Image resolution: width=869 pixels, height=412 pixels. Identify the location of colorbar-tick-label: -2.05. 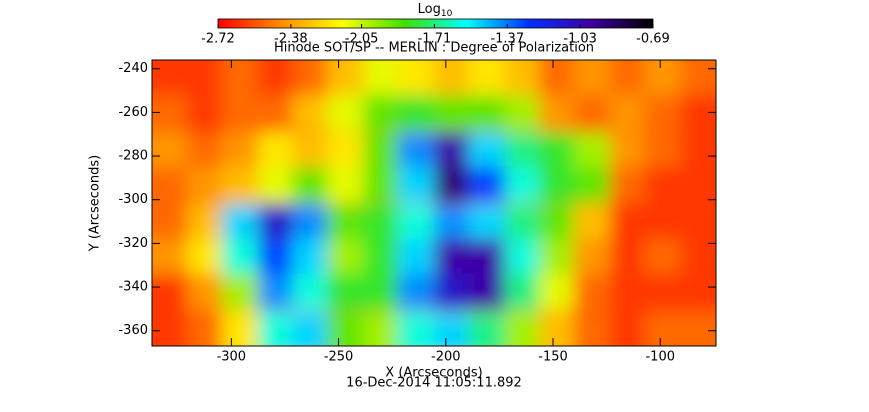
(362, 39).